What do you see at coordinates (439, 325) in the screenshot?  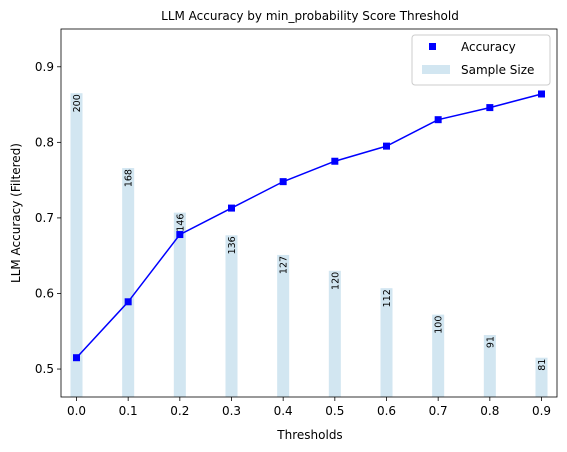 I see `sample-size-bar-label: 100` at bounding box center [439, 325].